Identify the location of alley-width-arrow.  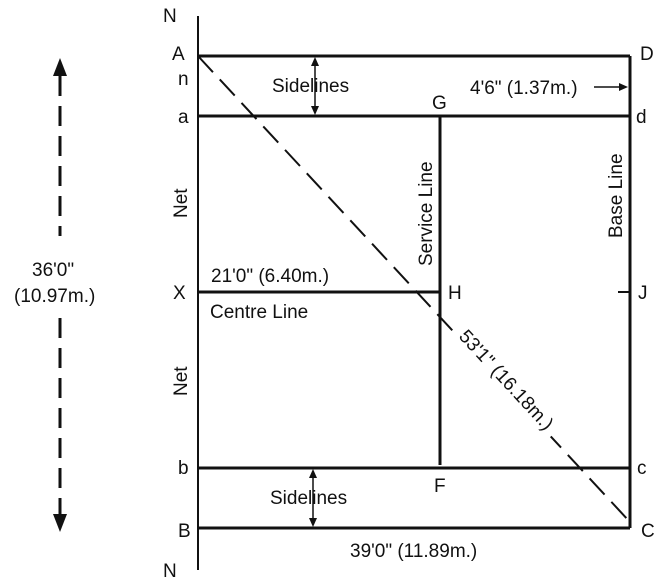
(611, 87).